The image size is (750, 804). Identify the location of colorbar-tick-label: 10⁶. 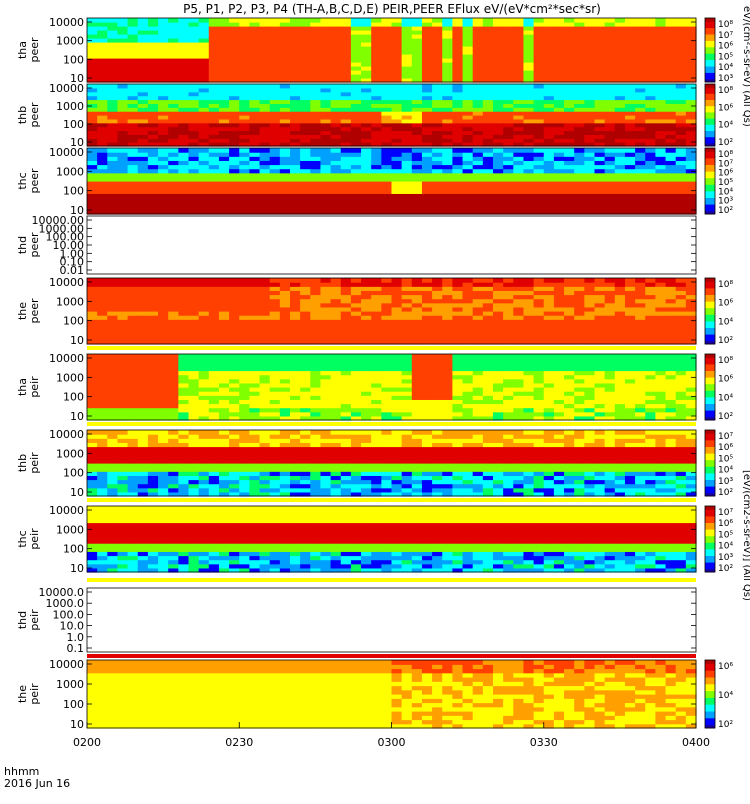
(725, 304).